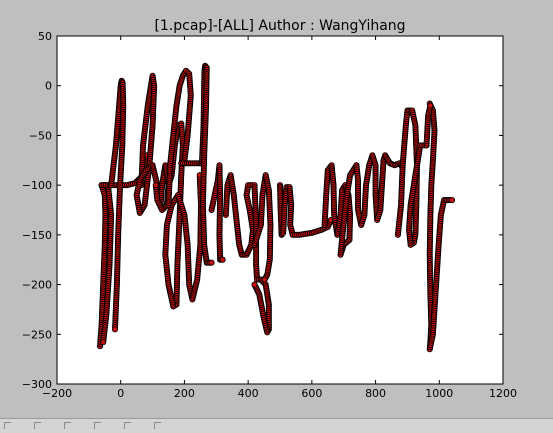 This screenshot has width=553, height=433. Describe the element at coordinates (37, 285) in the screenshot. I see `y-tick-label: −200` at that location.